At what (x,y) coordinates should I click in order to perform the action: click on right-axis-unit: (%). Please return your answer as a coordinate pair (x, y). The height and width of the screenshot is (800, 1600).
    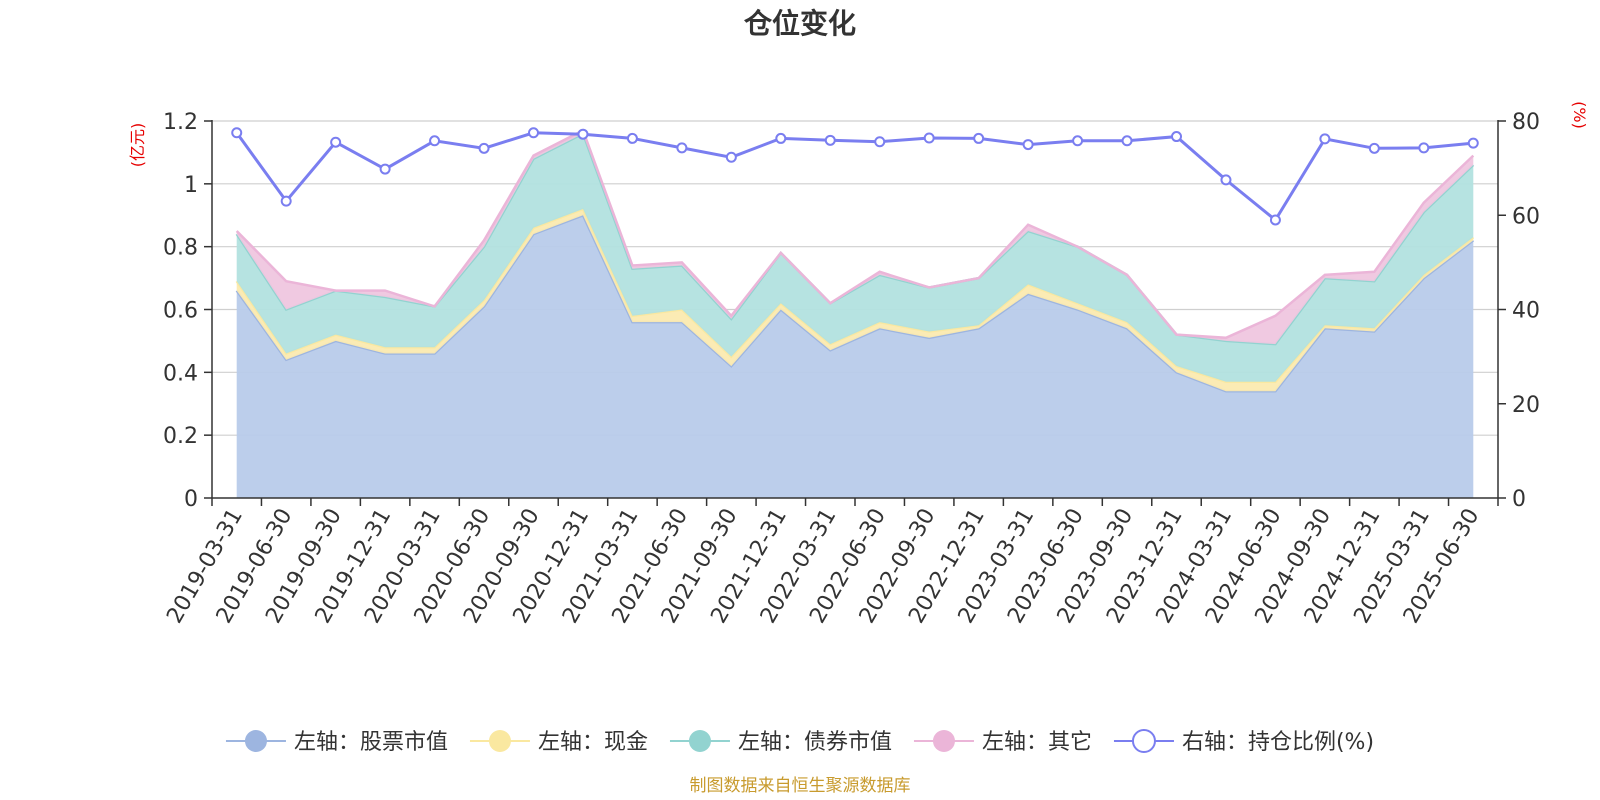
    Looking at the image, I should click on (1579, 115).